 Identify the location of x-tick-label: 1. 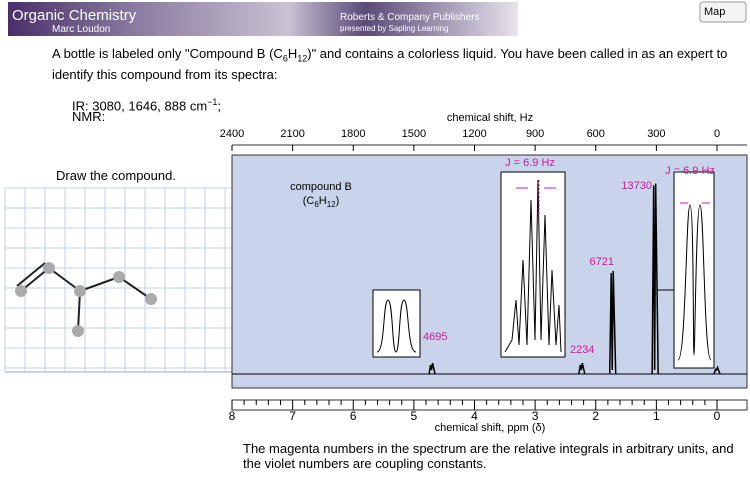
(656, 416).